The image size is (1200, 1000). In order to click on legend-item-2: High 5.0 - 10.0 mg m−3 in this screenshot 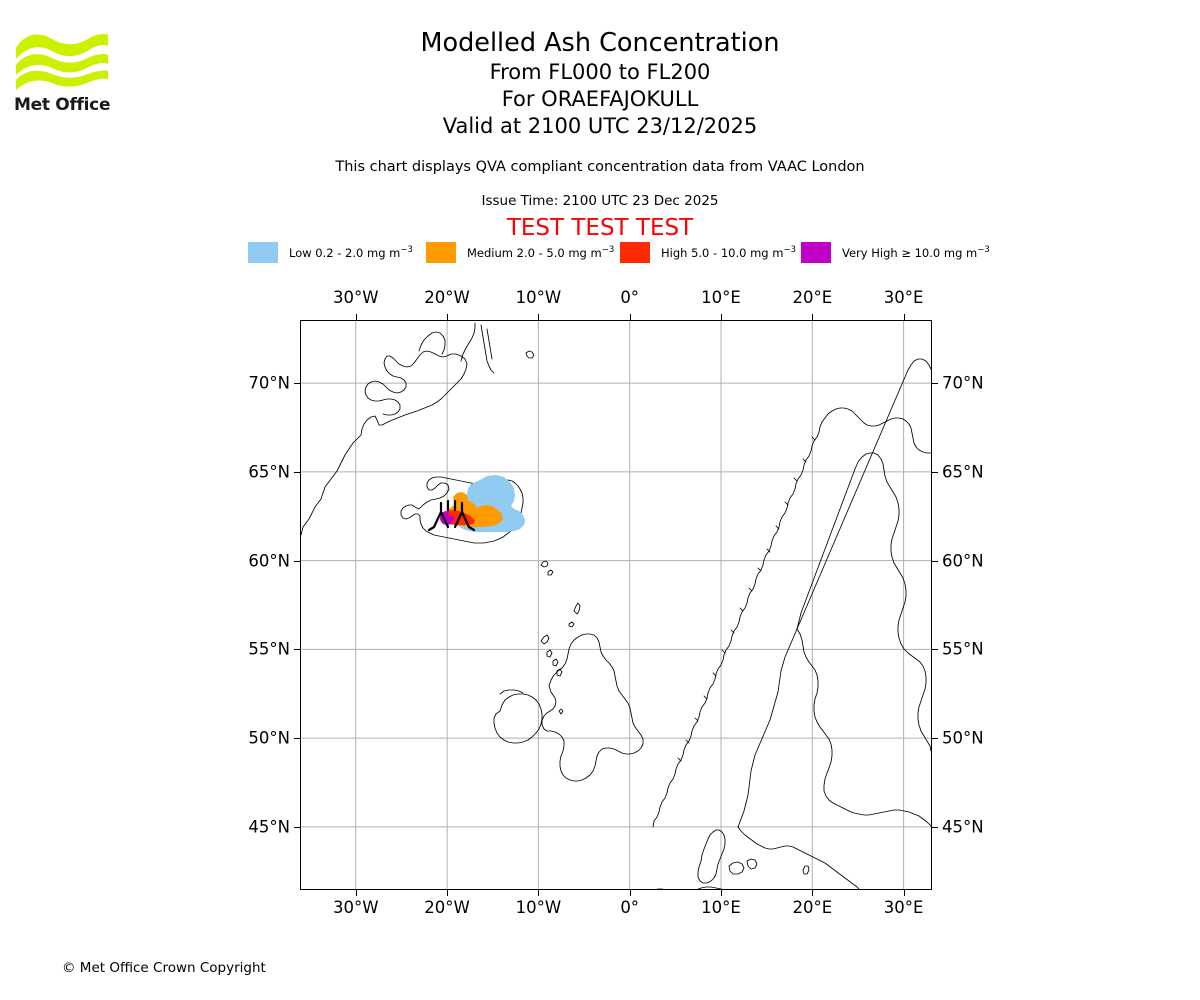, I will do `click(708, 252)`.